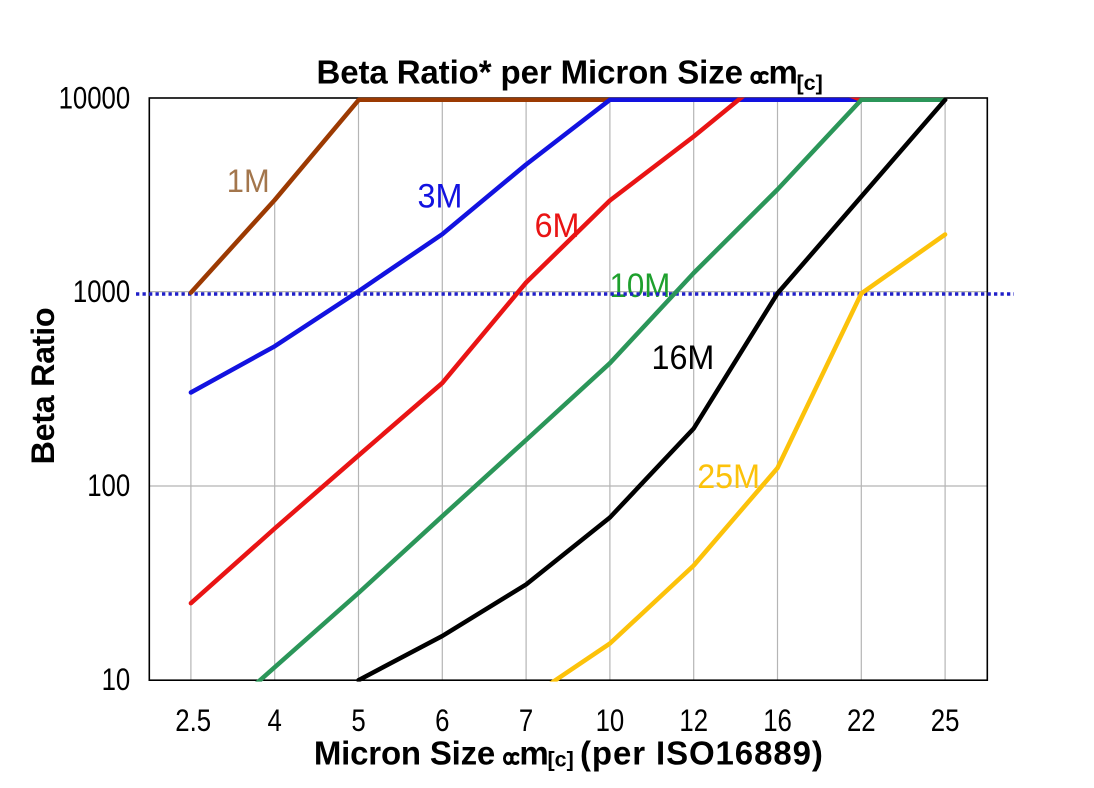 This screenshot has height=788, width=1094. Describe the element at coordinates (640, 285) in the screenshot. I see `svg-text: 10M` at that location.